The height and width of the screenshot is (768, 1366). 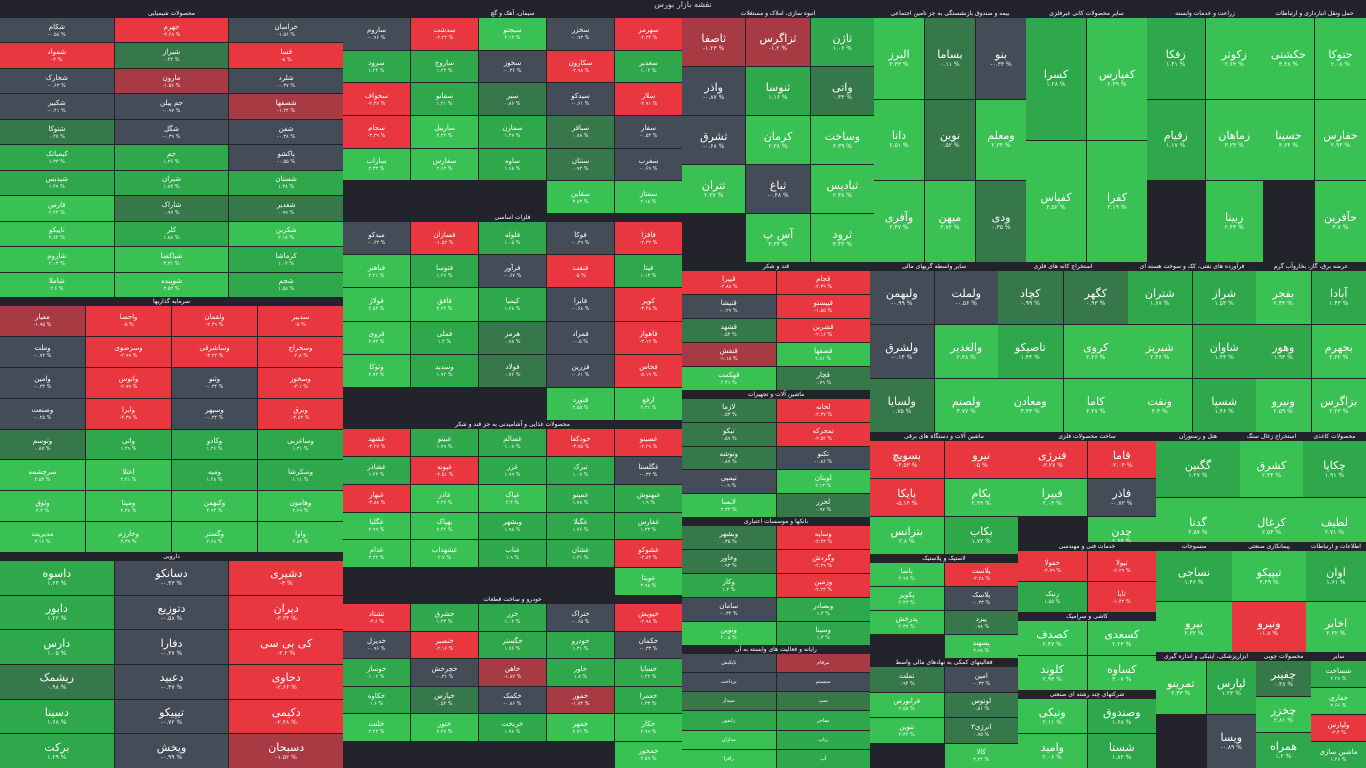 What do you see at coordinates (1095, 297) in the screenshot?
I see `stock-tile: کگهر ۰.۹۳ %` at bounding box center [1095, 297].